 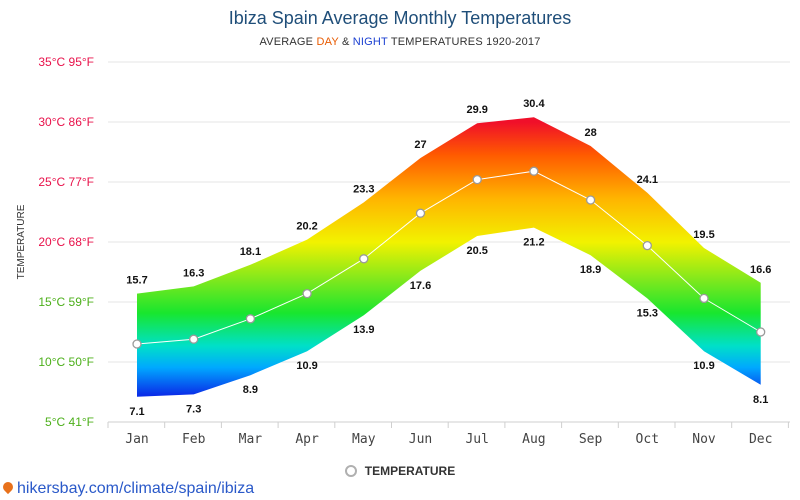 I want to click on x-tick-label: May, so click(x=364, y=439).